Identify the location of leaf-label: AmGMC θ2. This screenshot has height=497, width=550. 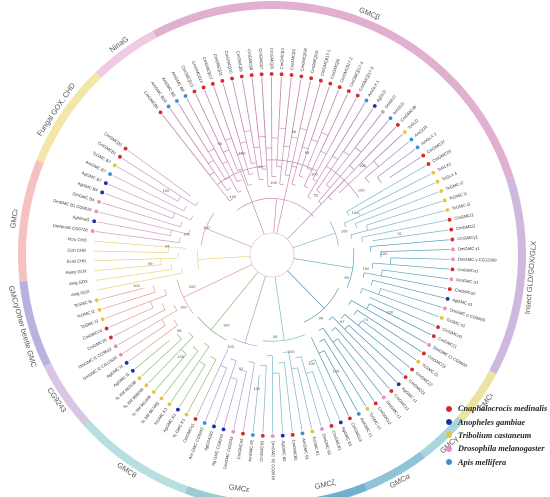
(250, 450).